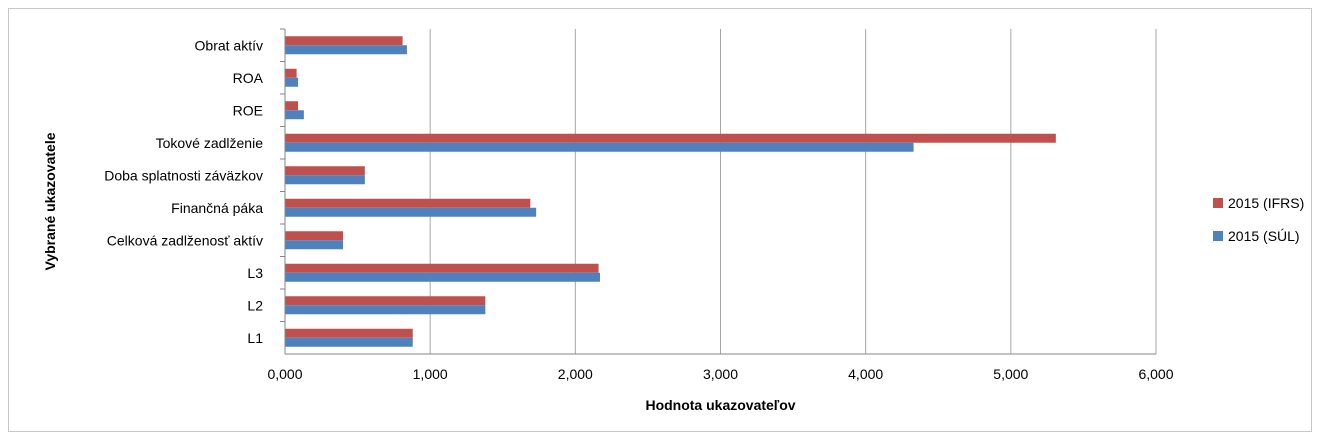 The image size is (1322, 441). I want to click on y-tick-label: L3, so click(255, 273).